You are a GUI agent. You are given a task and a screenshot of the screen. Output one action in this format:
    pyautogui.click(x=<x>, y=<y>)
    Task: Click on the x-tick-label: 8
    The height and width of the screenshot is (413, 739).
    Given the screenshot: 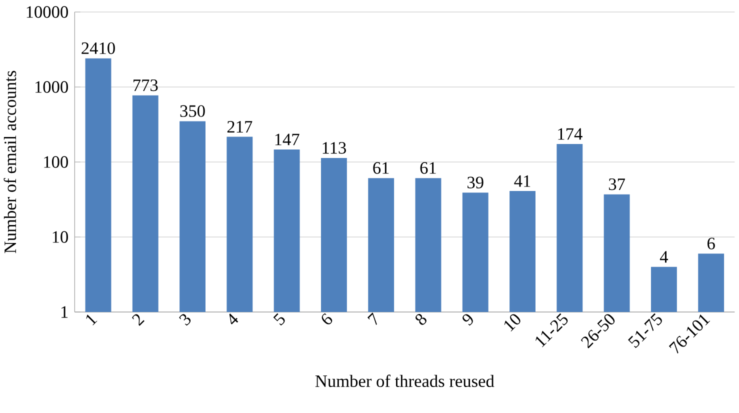 What is the action you would take?
    pyautogui.click(x=421, y=319)
    